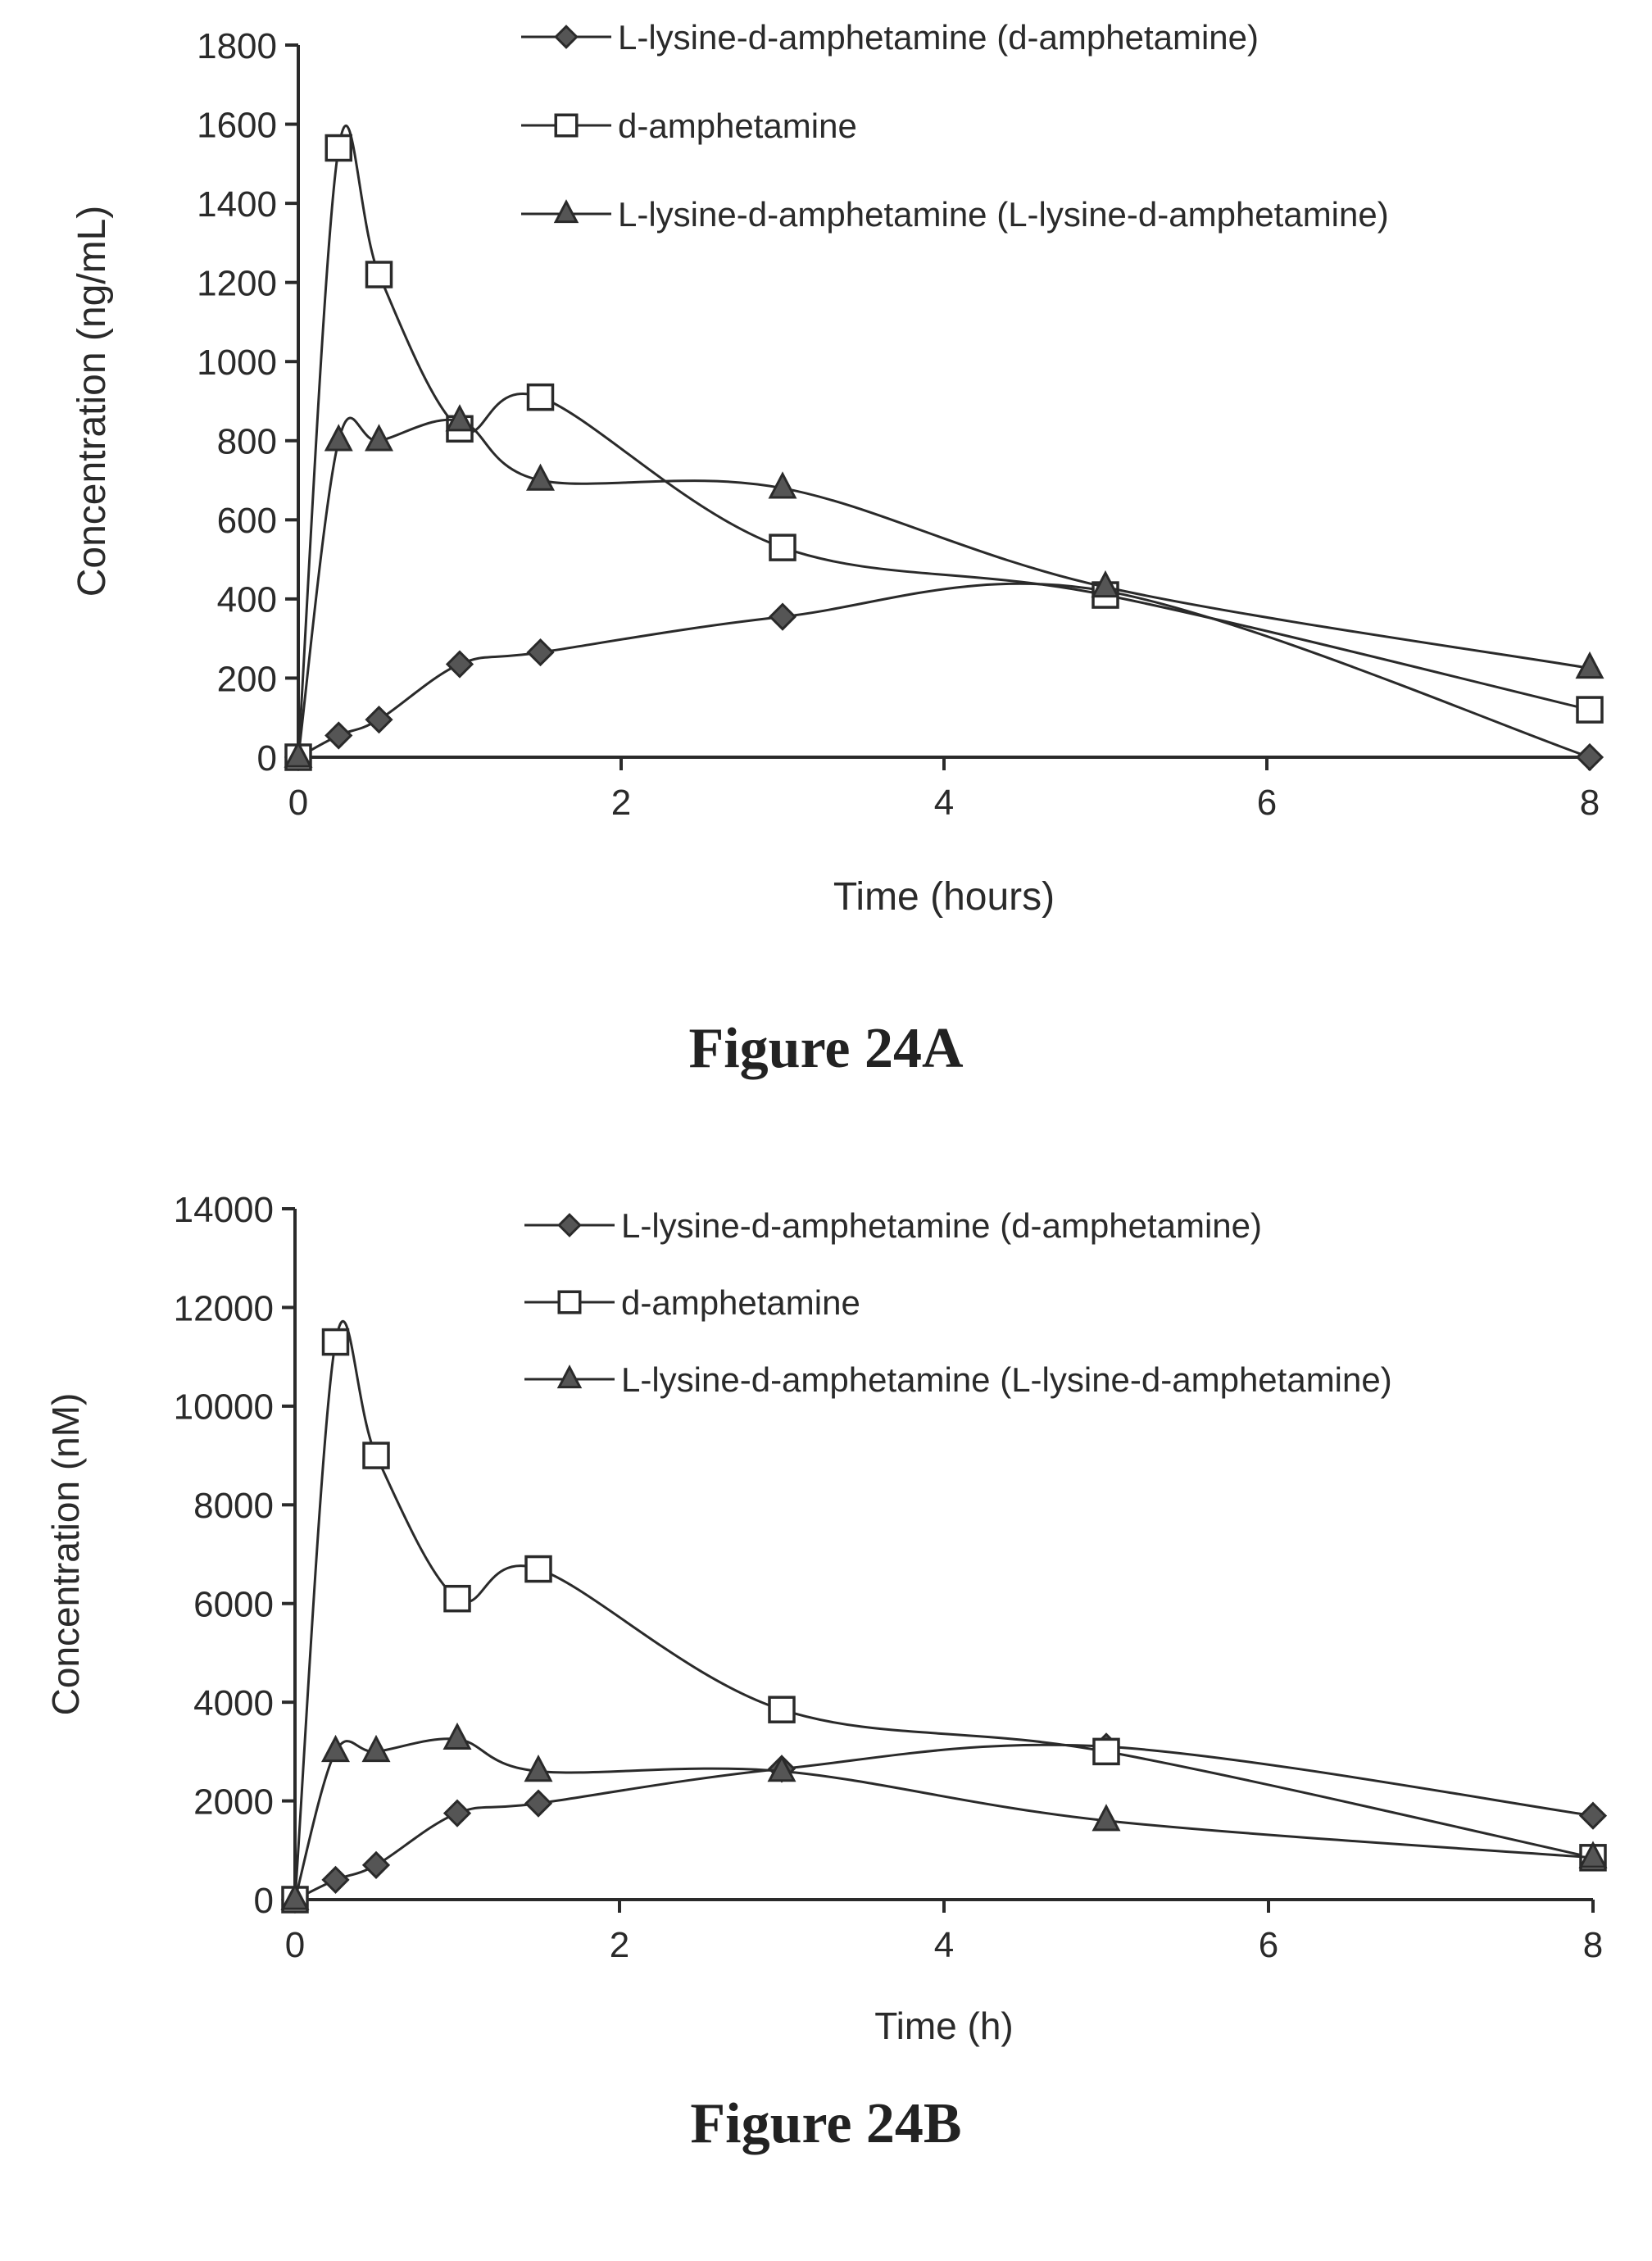  Describe the element at coordinates (237, 204) in the screenshot. I see `y-tick-label: 1400` at that location.